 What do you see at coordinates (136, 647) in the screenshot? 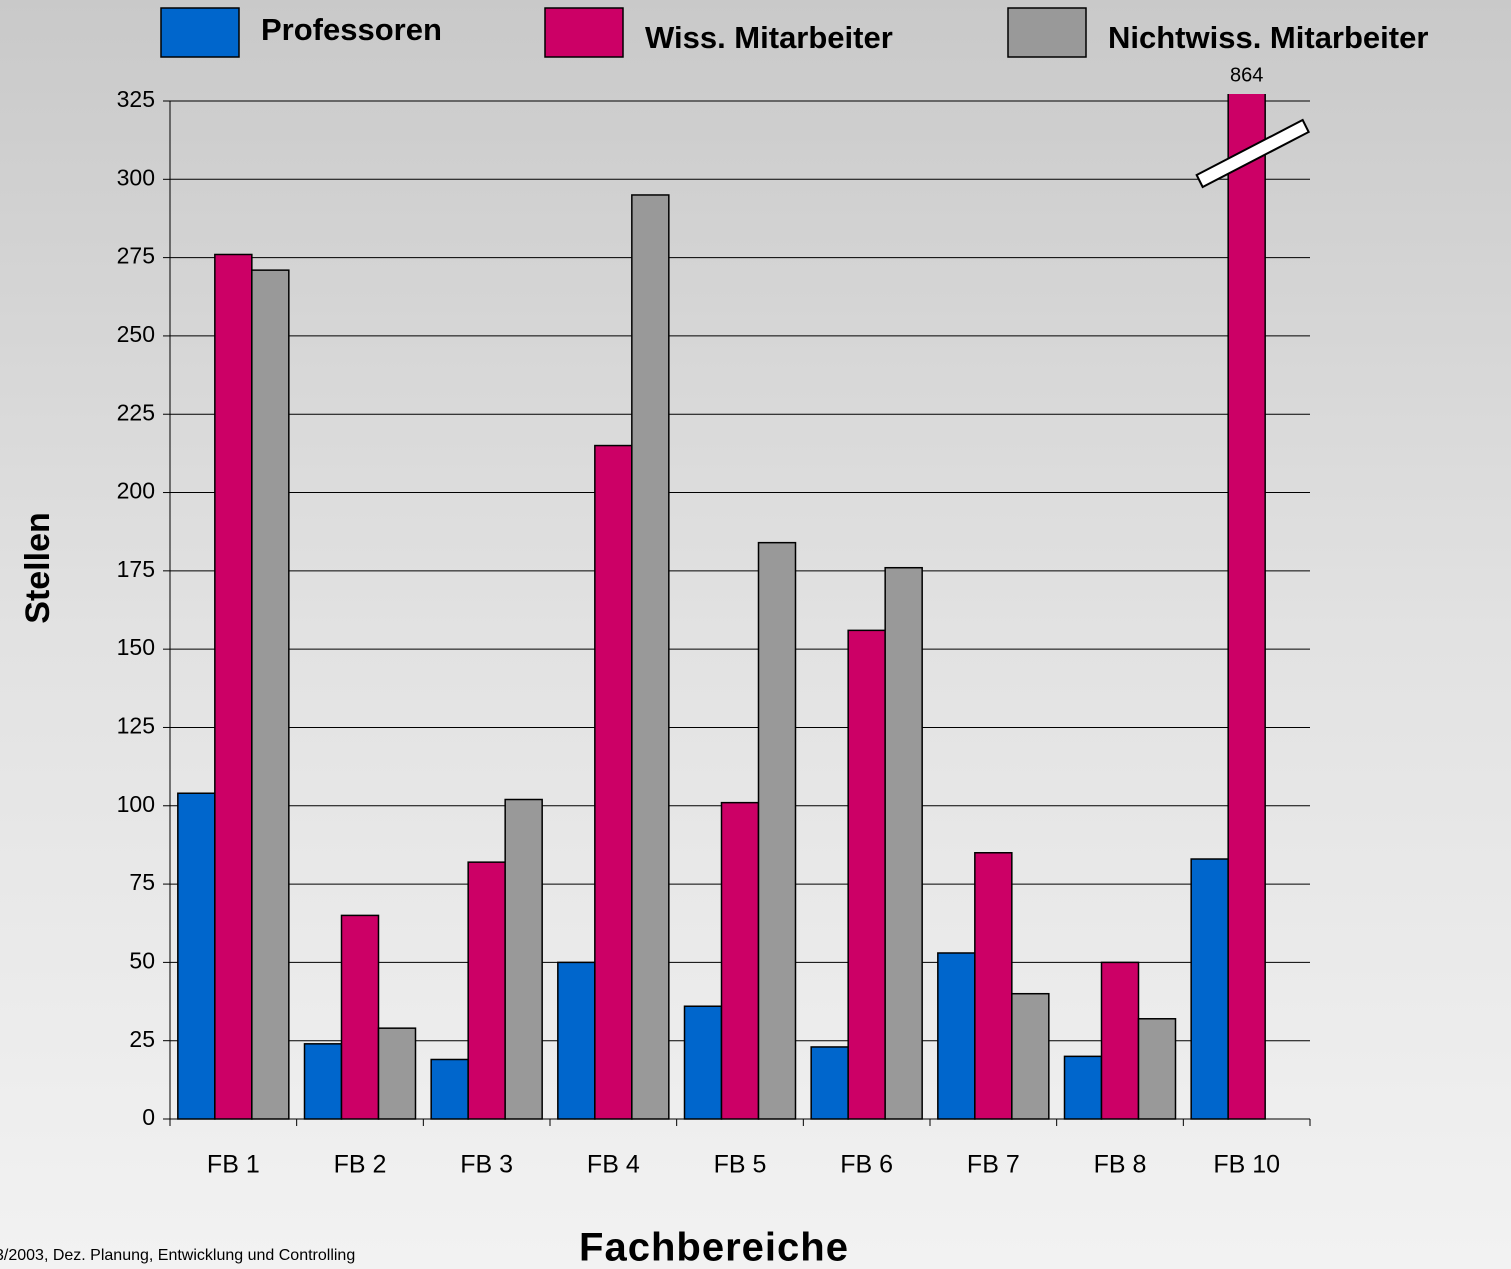
I see `y-tick-label: 150` at bounding box center [136, 647].